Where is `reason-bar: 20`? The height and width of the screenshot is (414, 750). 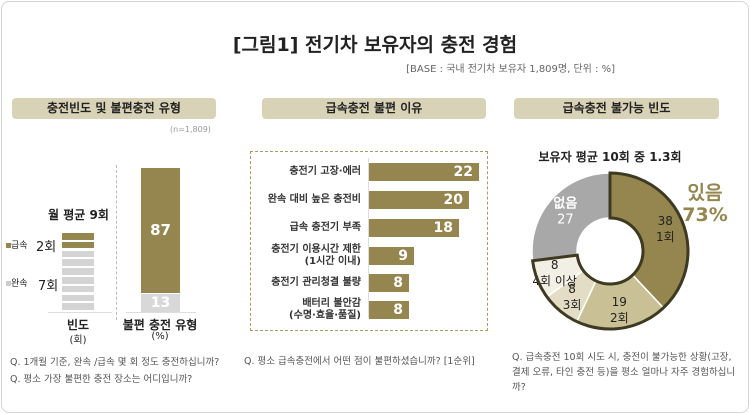 reason-bar: 20 is located at coordinates (419, 200).